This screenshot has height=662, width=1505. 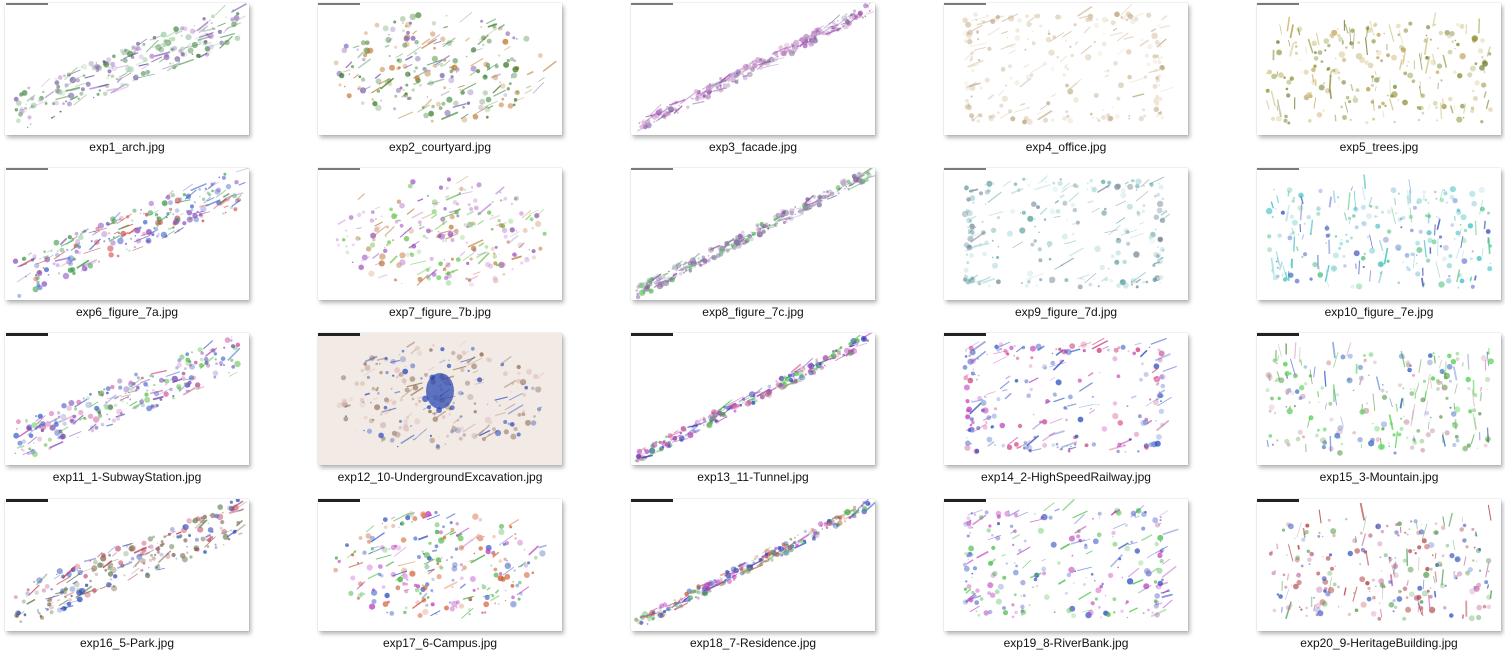 I want to click on file-tile: exp2_courtyard.jpg, so click(x=453, y=80).